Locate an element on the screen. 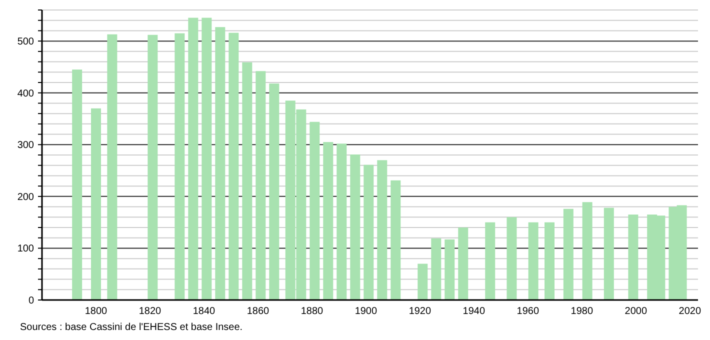 This screenshot has width=710, height=340. y-tick-label: 0 is located at coordinates (31, 301).